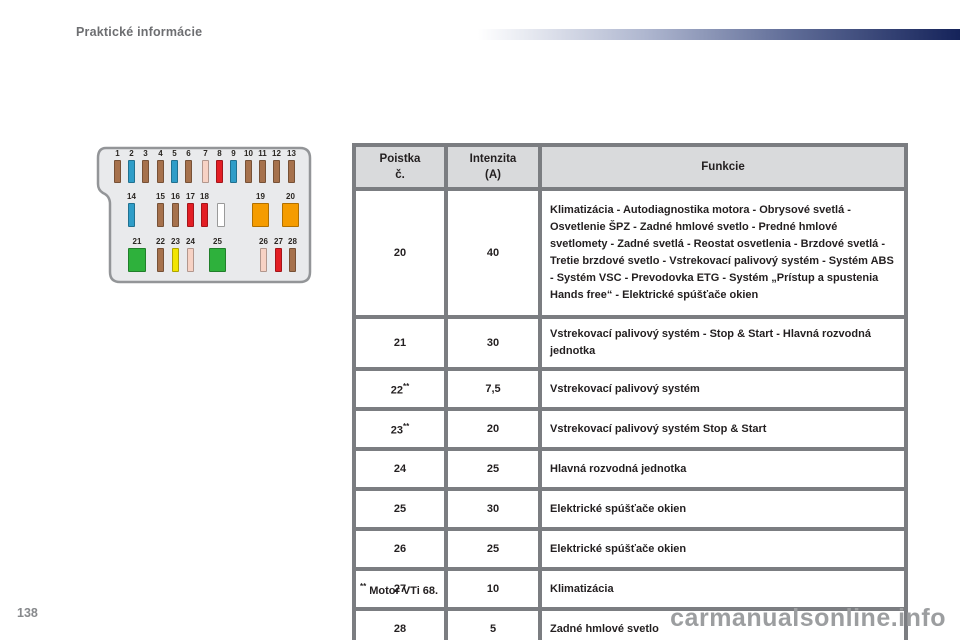  What do you see at coordinates (363, 586) in the screenshot?
I see `footnote-marker: **` at bounding box center [363, 586].